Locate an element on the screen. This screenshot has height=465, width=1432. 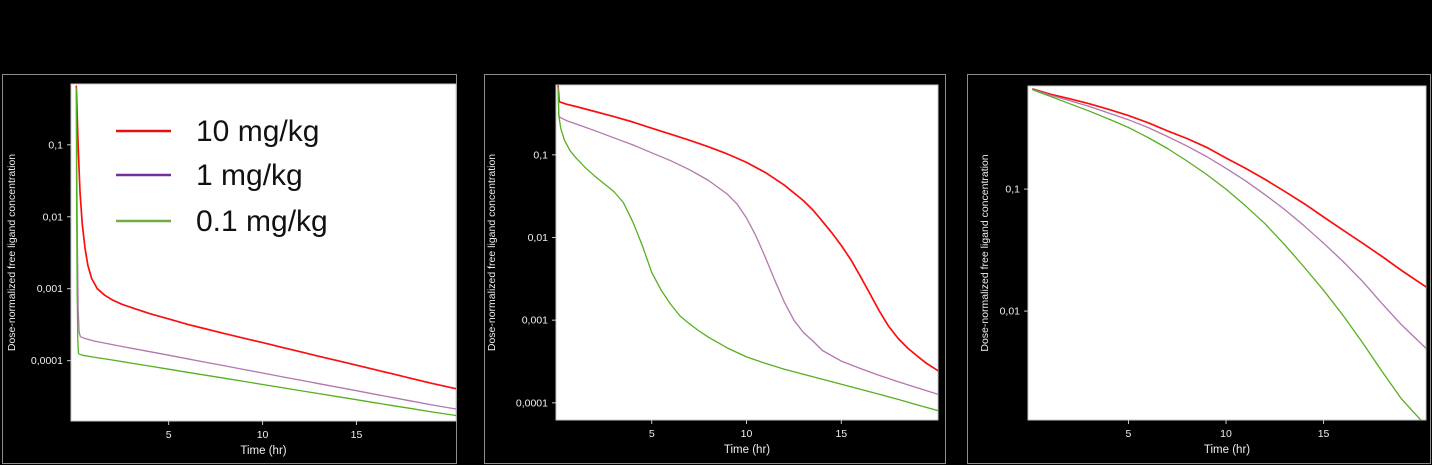
legend-label-0.1-mg-kg: 0.1 mg/kg is located at coordinates (262, 221).